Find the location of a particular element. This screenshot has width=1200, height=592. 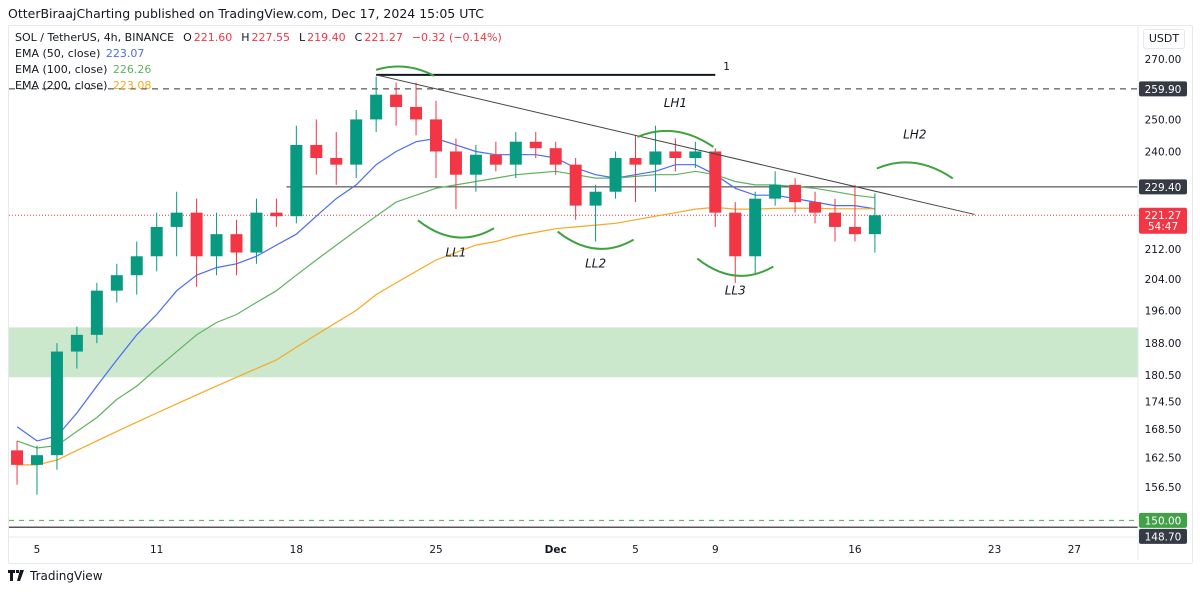

price-tick-label: 196.00 is located at coordinates (1163, 311).